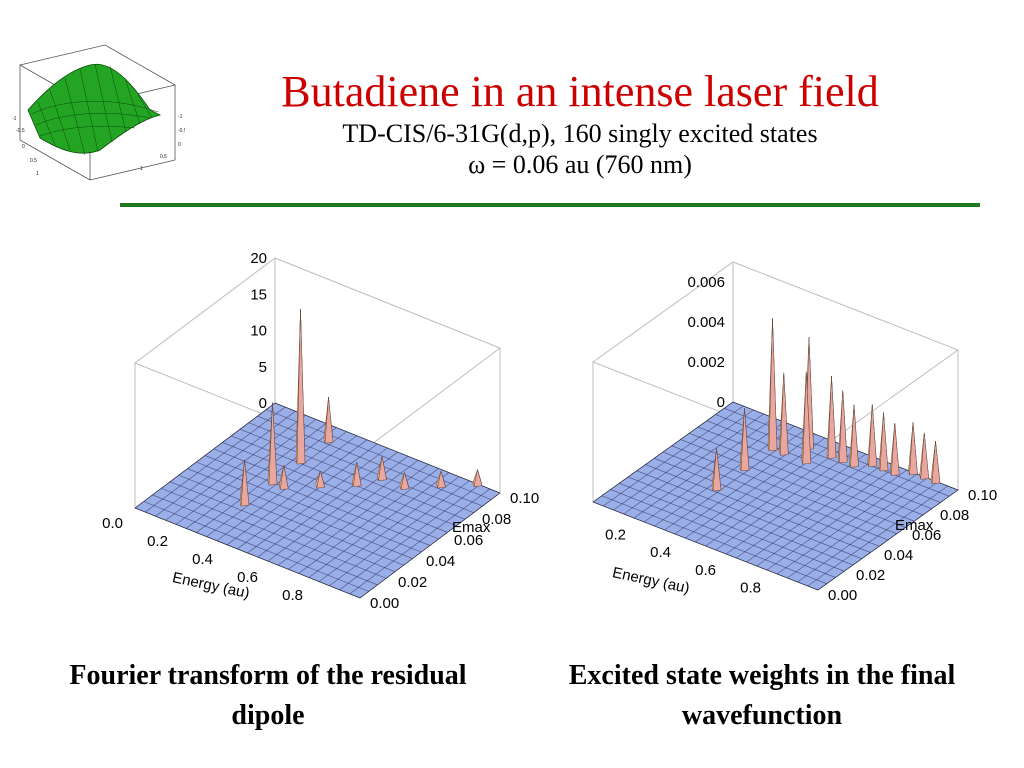  What do you see at coordinates (580, 164) in the screenshot?
I see `frequency-line: ω = 0.06 au (760 nm)` at bounding box center [580, 164].